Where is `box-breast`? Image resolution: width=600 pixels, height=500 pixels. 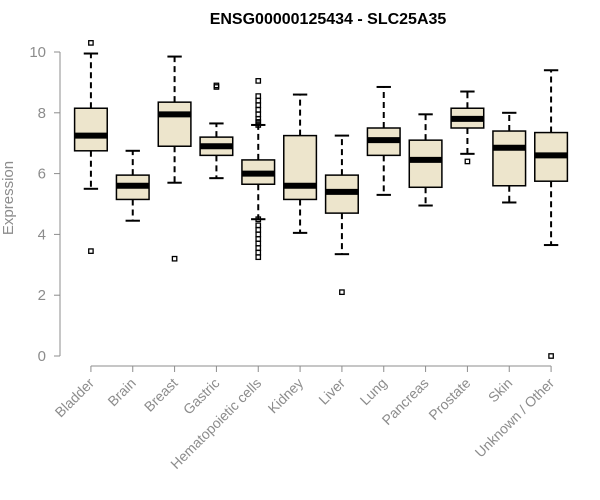
box-breast is located at coordinates (174, 158).